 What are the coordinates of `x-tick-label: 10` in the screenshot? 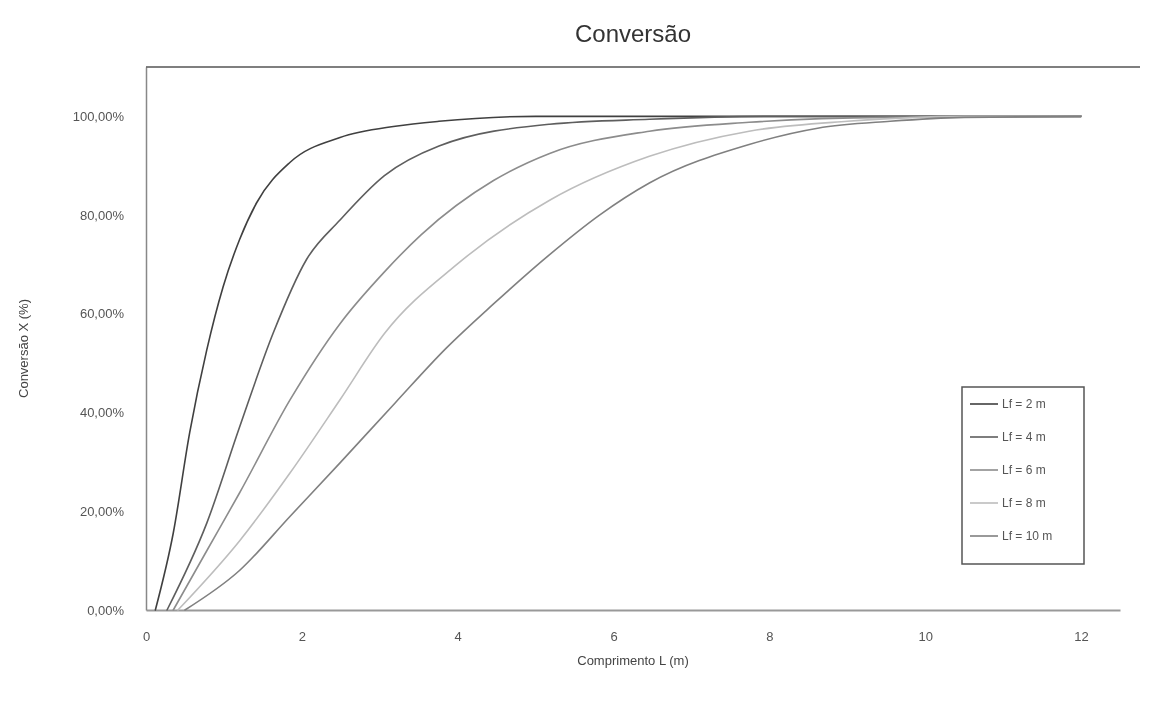 It's located at (925, 637).